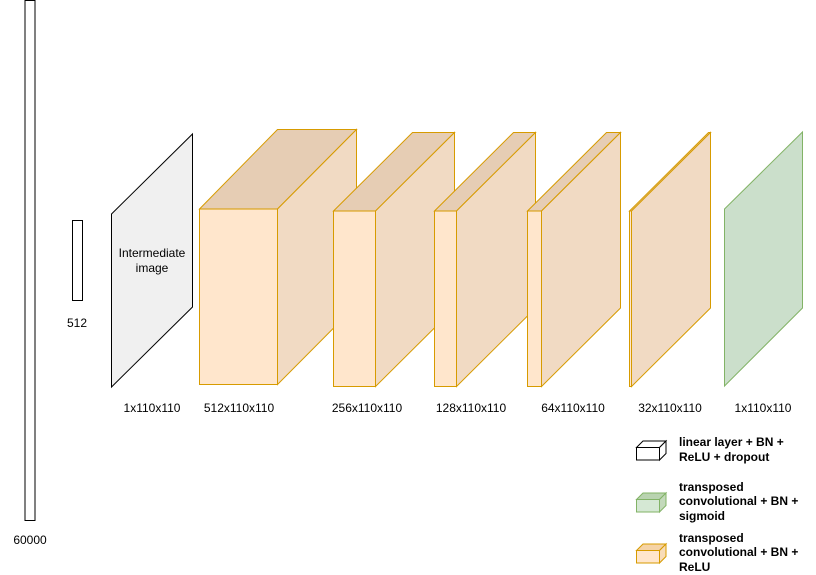 The height and width of the screenshot is (575, 816). I want to click on input-vector-bar, so click(30, 260).